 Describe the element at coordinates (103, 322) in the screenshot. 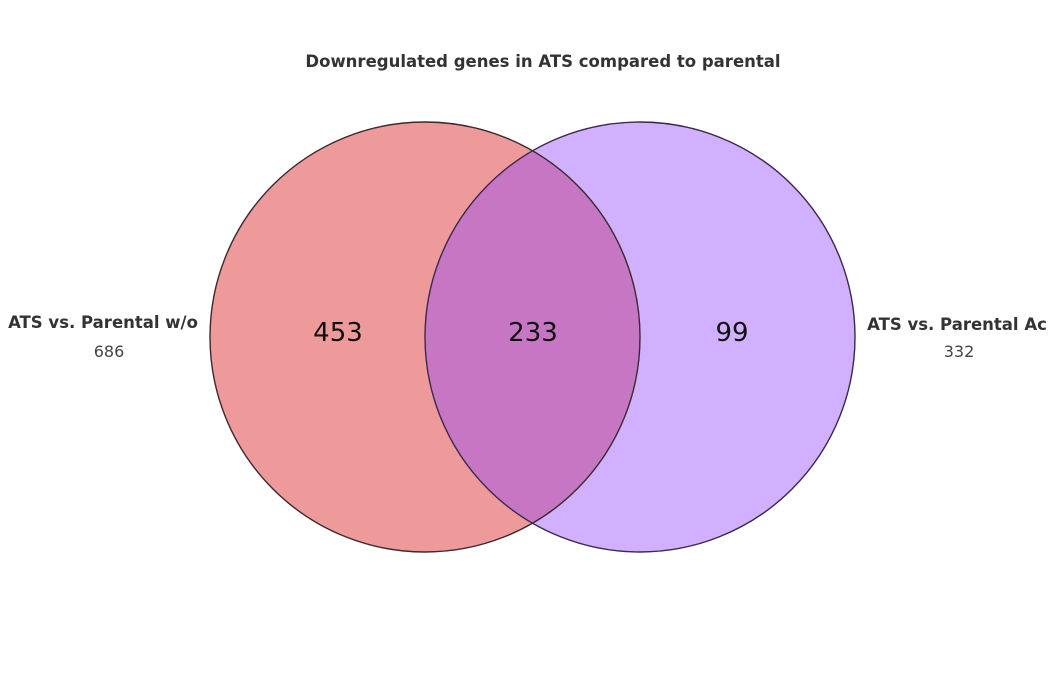

I see `set-label-left: ATS vs. Parental w/o` at that location.